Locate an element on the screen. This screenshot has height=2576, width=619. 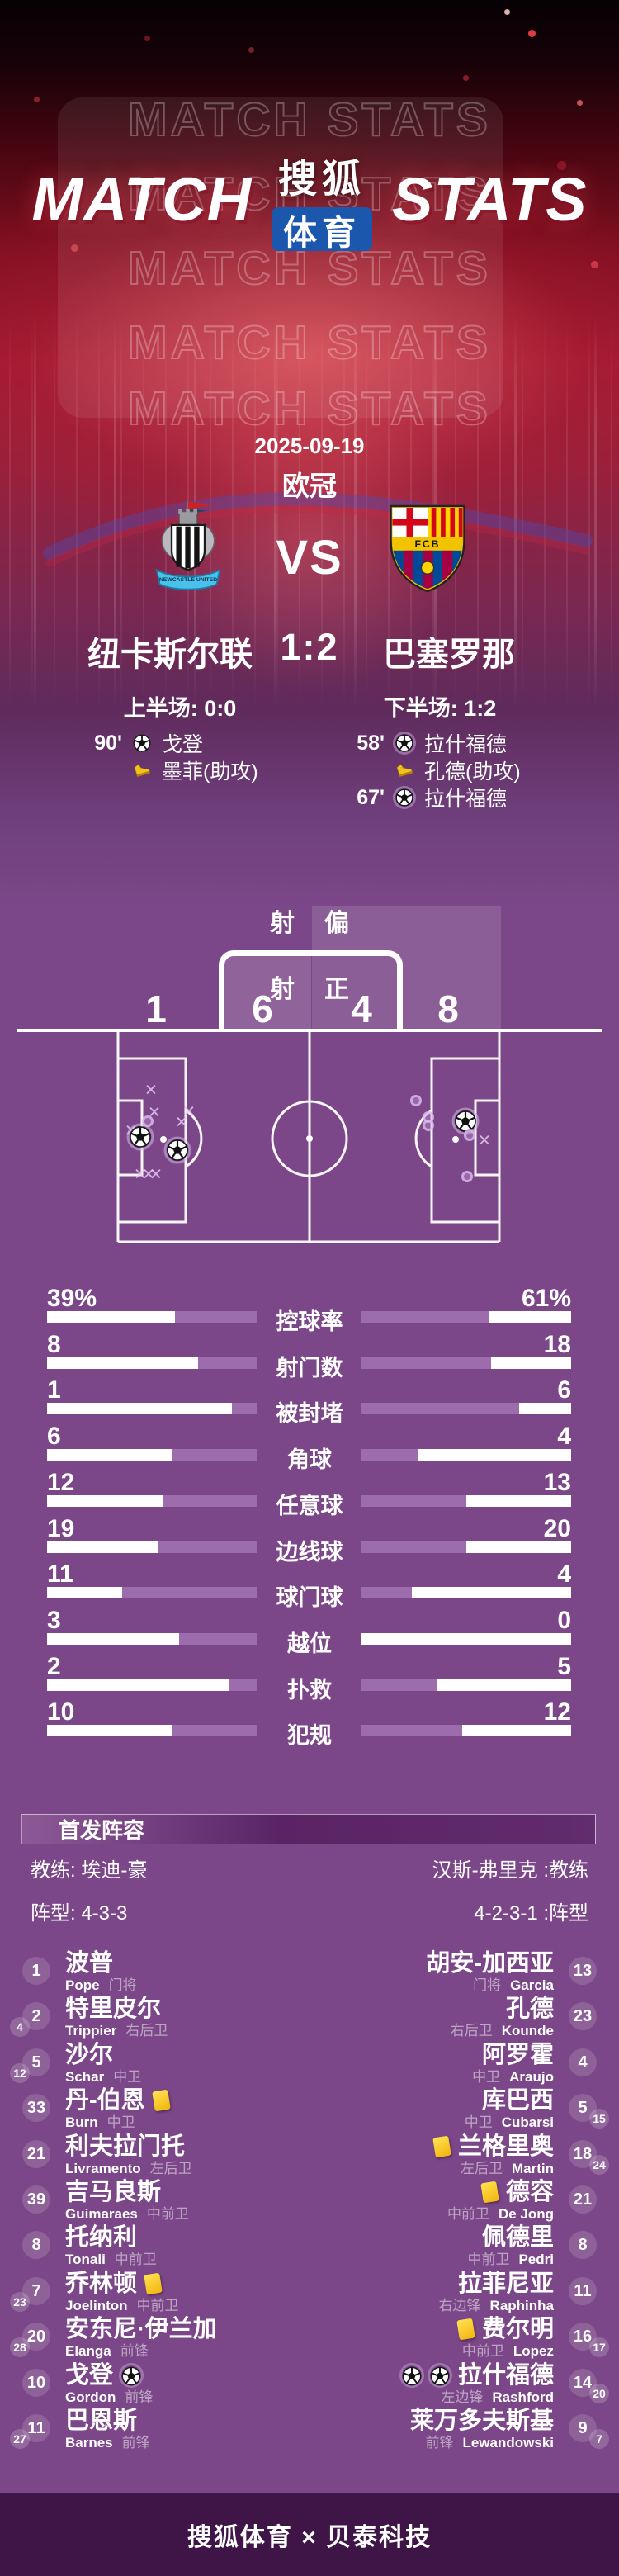
player-meta-row: Pope 门将 is located at coordinates (101, 1985).